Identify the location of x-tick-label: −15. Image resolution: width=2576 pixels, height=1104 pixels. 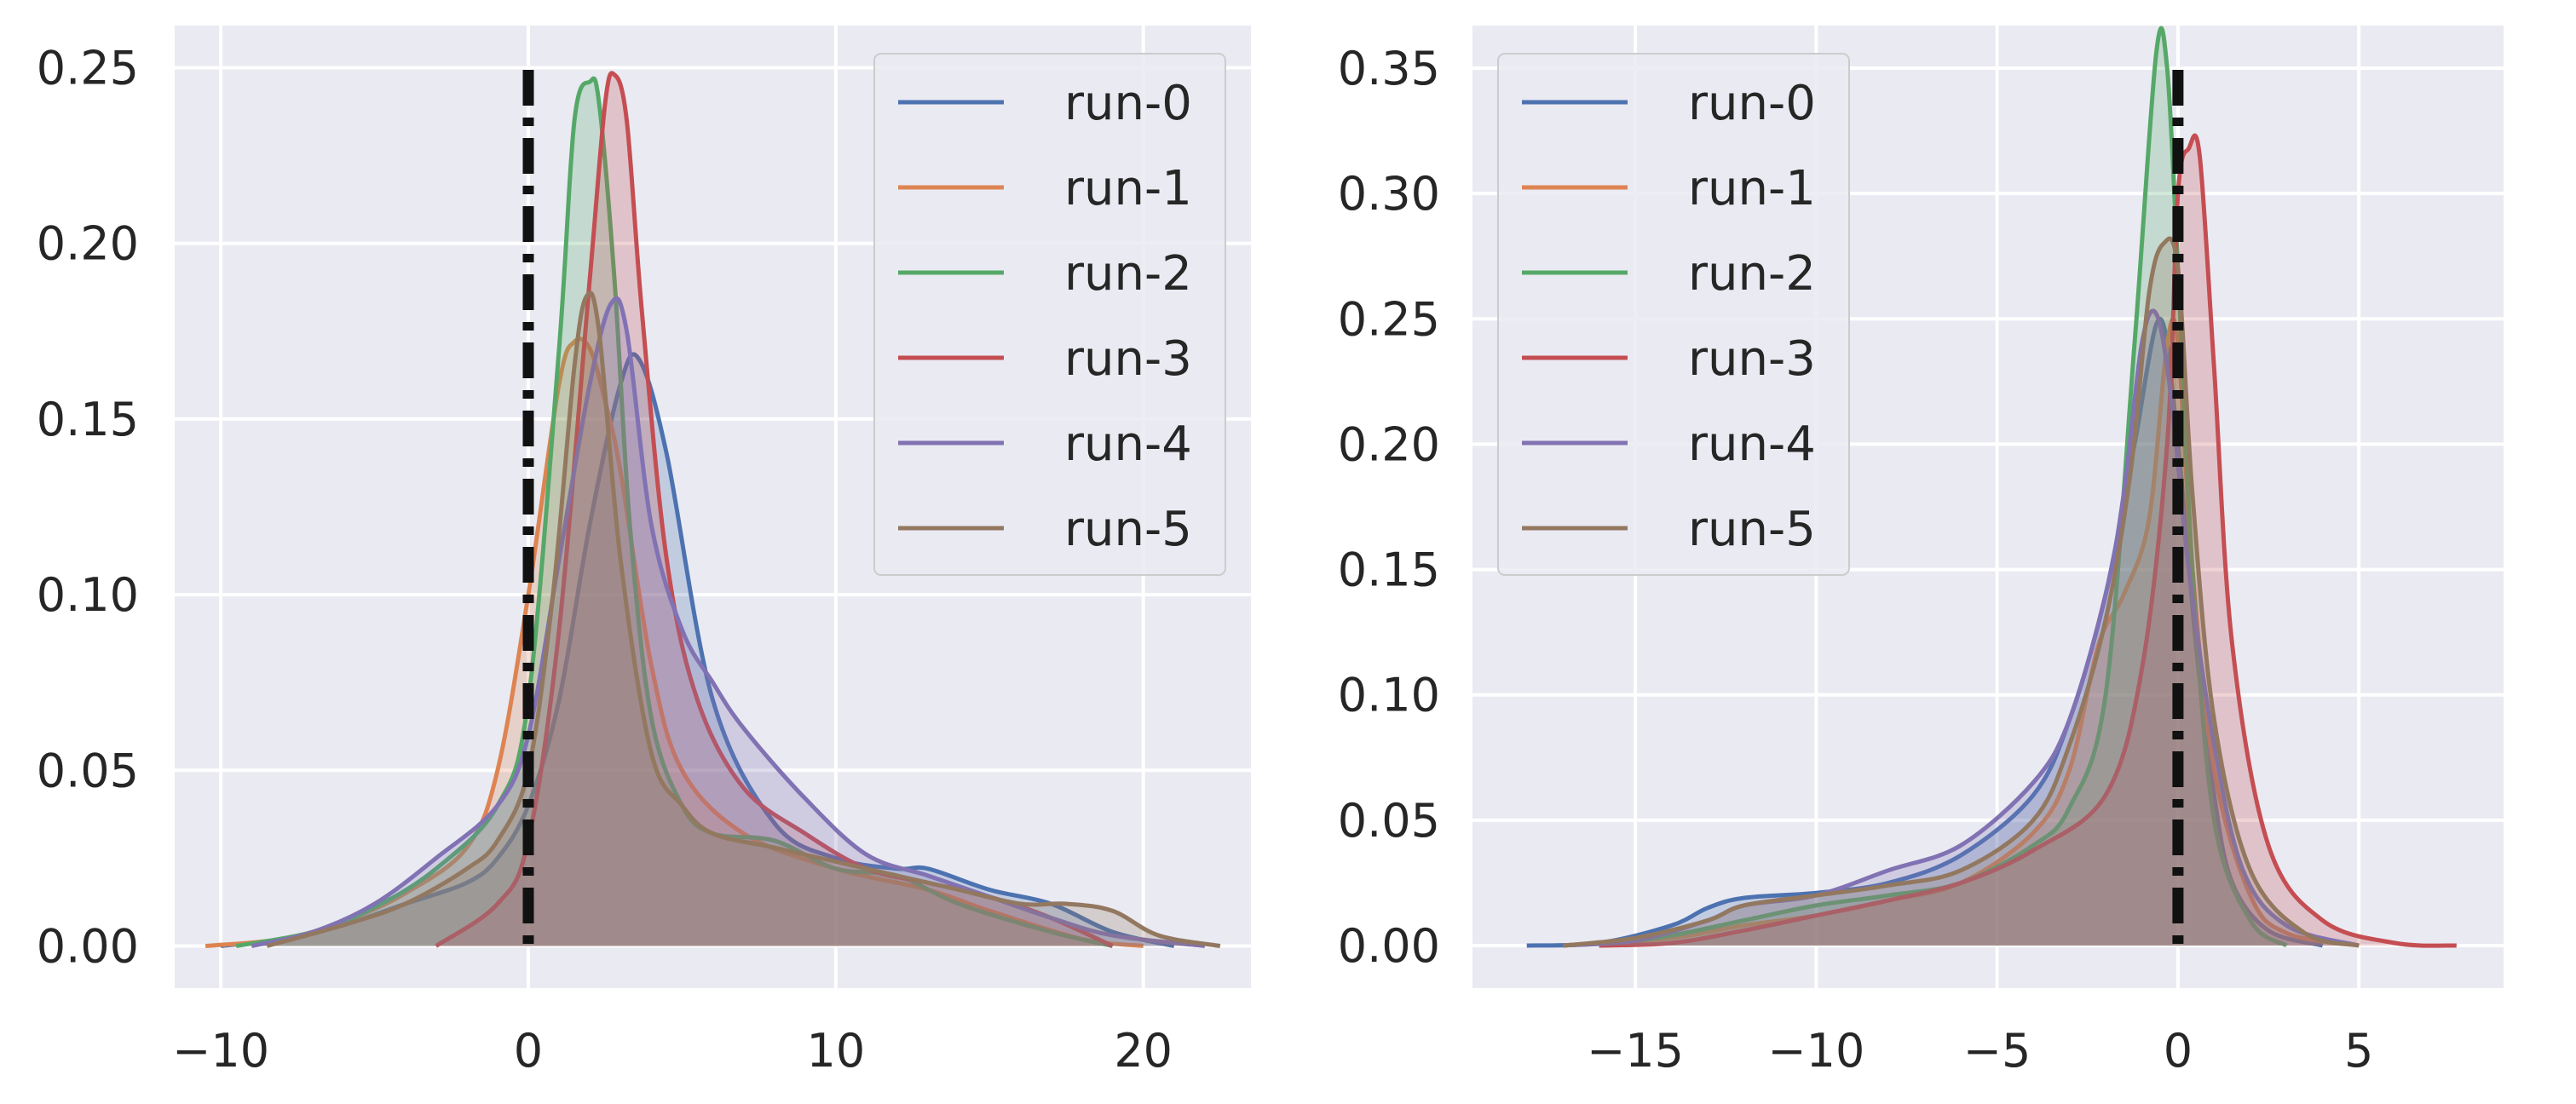
(1635, 1051).